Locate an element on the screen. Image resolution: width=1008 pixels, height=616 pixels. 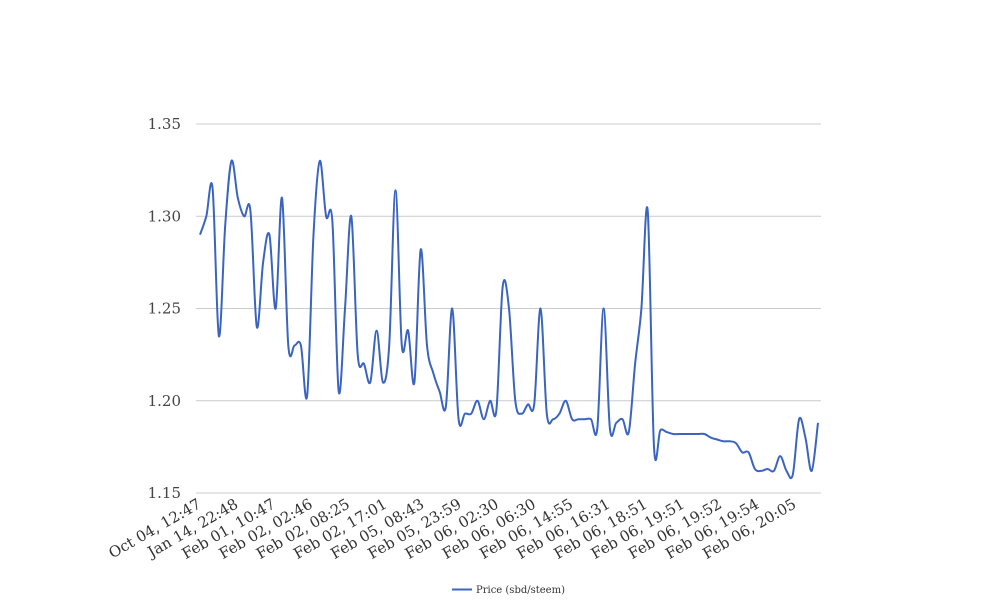
y-tick-label: 1.25 is located at coordinates (164, 309).